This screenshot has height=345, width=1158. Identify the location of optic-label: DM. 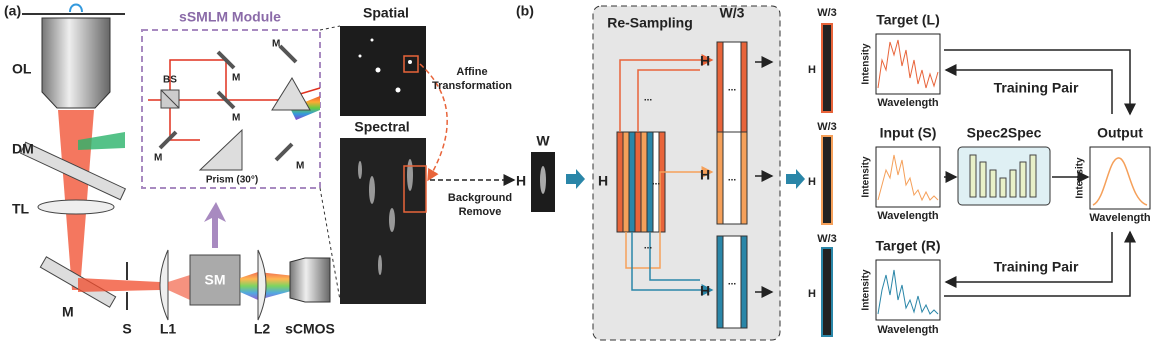
(23, 149).